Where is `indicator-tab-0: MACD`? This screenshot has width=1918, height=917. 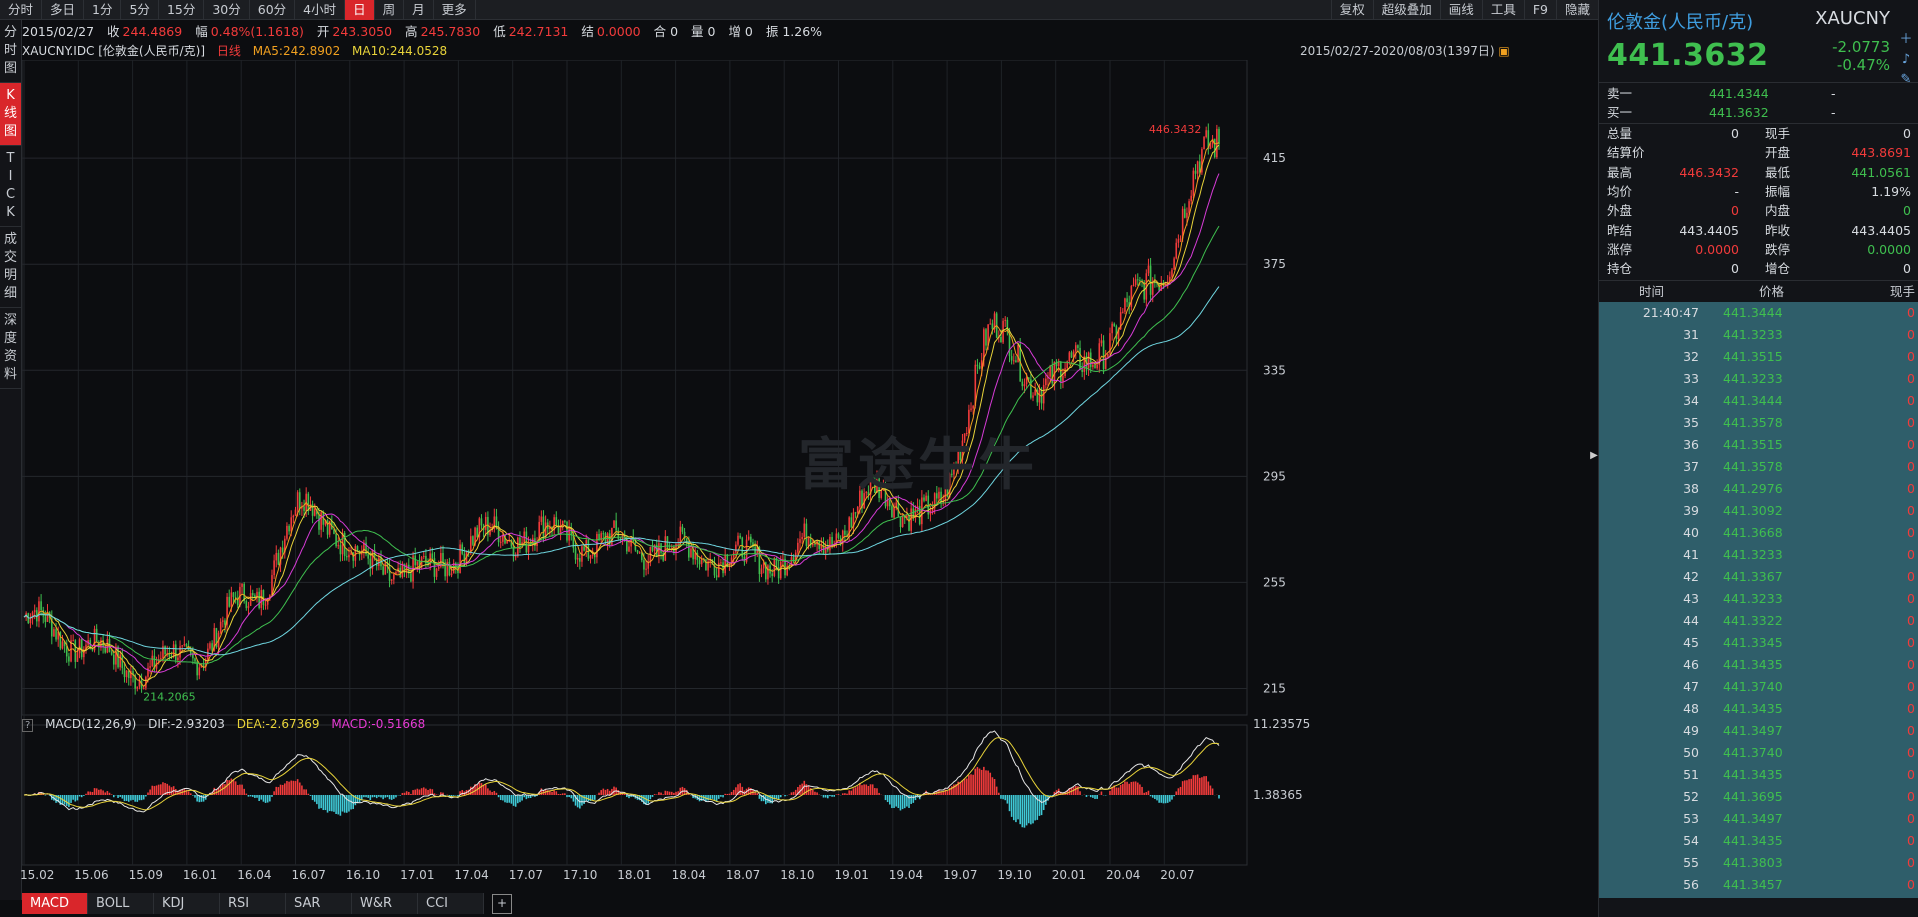
indicator-tab-0: MACD is located at coordinates (55, 903).